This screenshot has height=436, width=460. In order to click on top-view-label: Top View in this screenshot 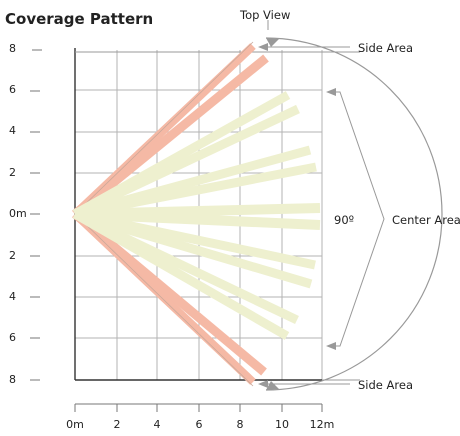, I will do `click(264, 15)`.